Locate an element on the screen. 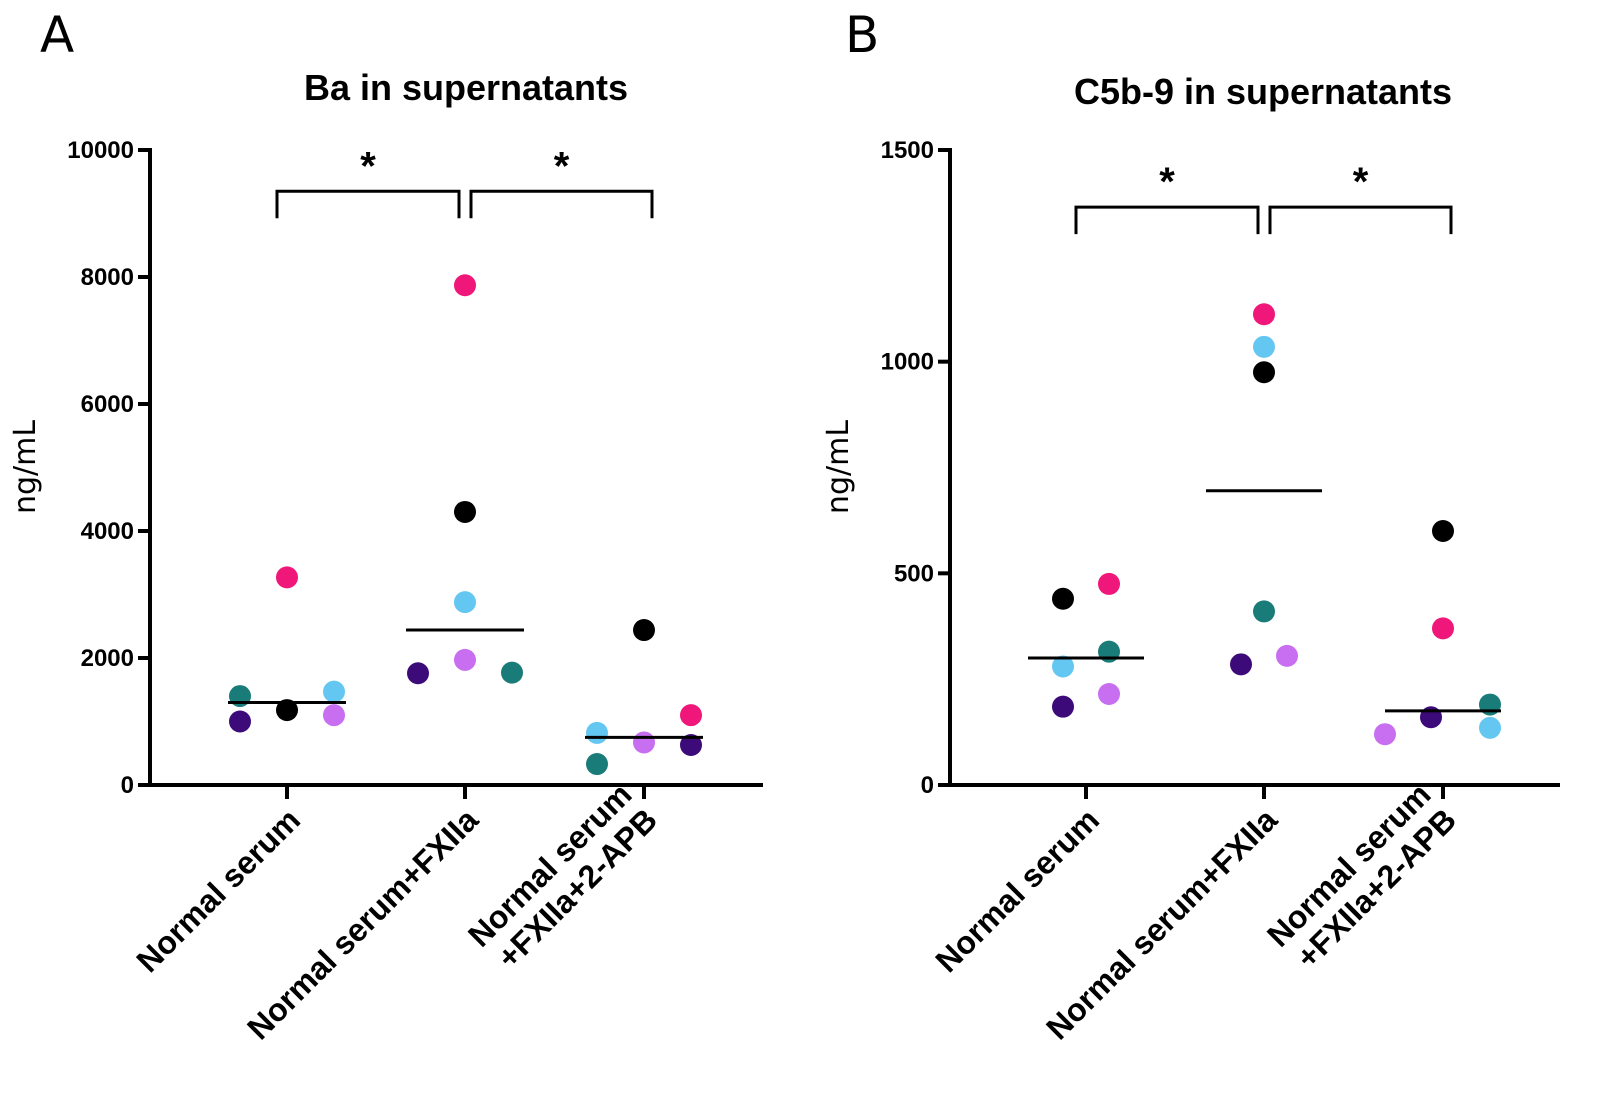 The height and width of the screenshot is (1119, 1599). panel-a-y-tick-label: 4000 is located at coordinates (107, 531).